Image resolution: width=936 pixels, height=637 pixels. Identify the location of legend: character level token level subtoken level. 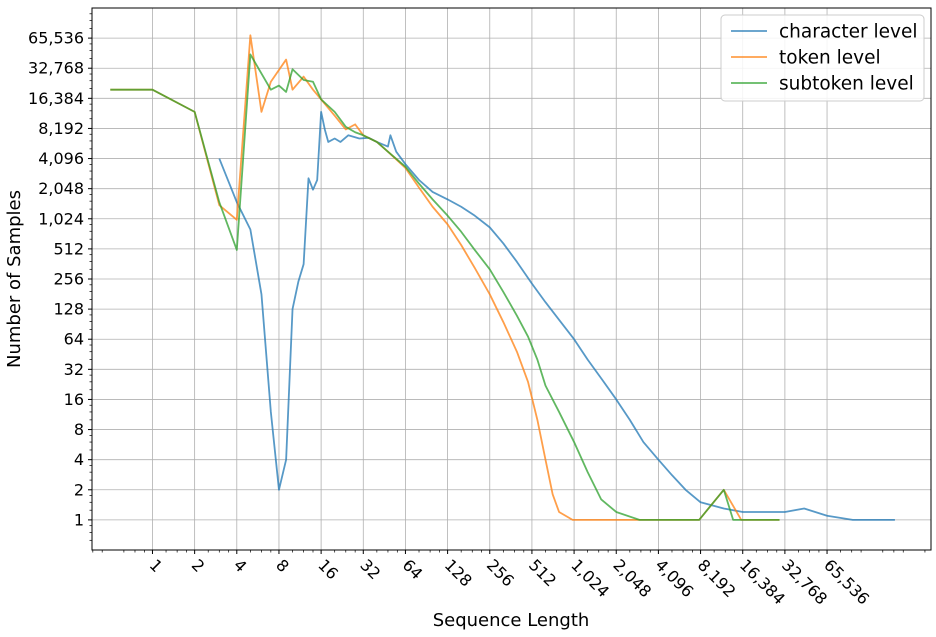
(822, 58).